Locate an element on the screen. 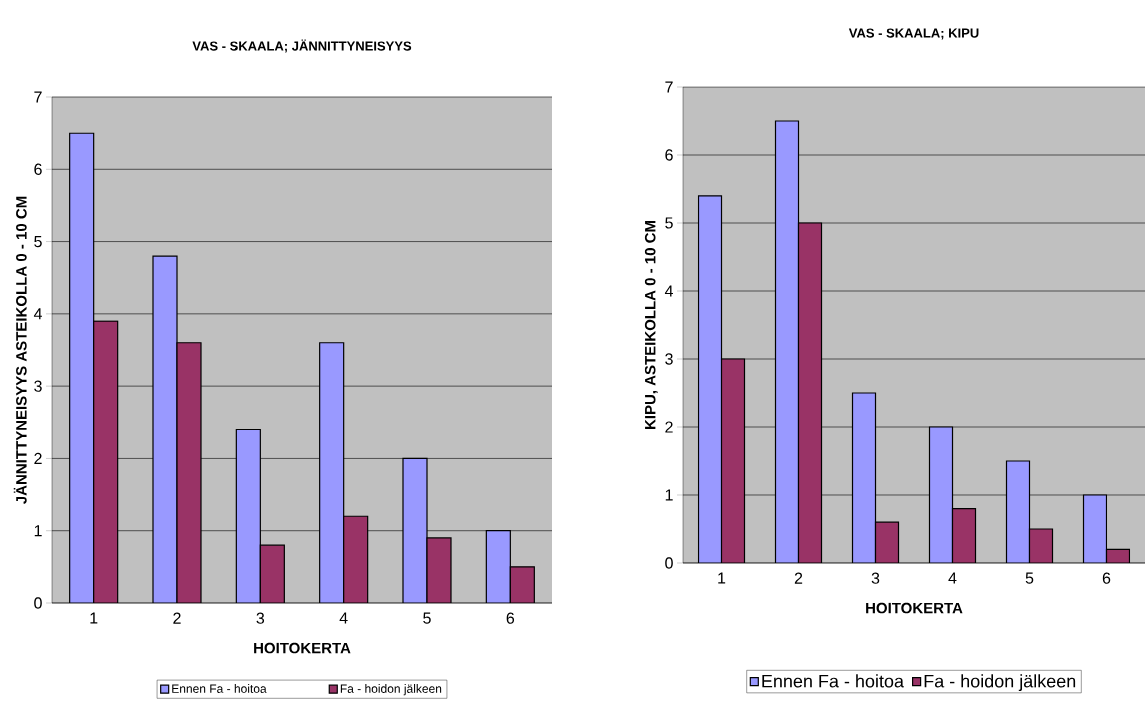 Image resolution: width=1146 pixels, height=710 pixels. y-axis-title: KIPU, ASTEIKOLLA 0 - 10 CM is located at coordinates (651, 325).